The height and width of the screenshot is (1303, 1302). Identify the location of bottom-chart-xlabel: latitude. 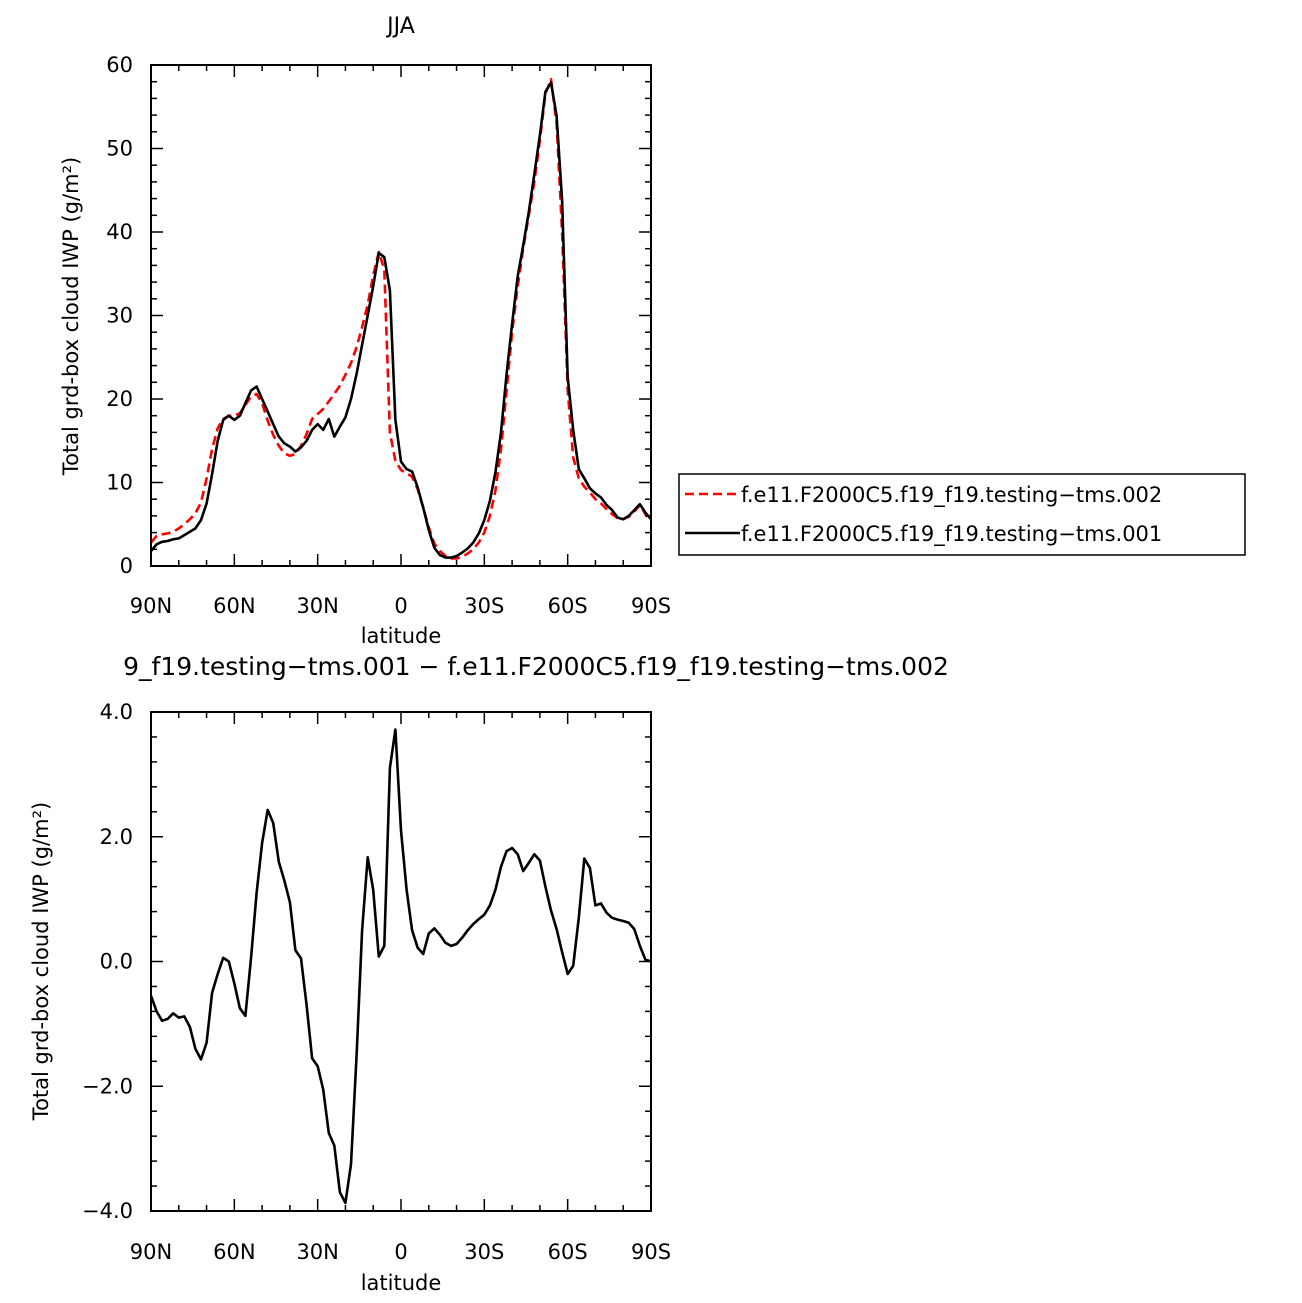
(401, 1283).